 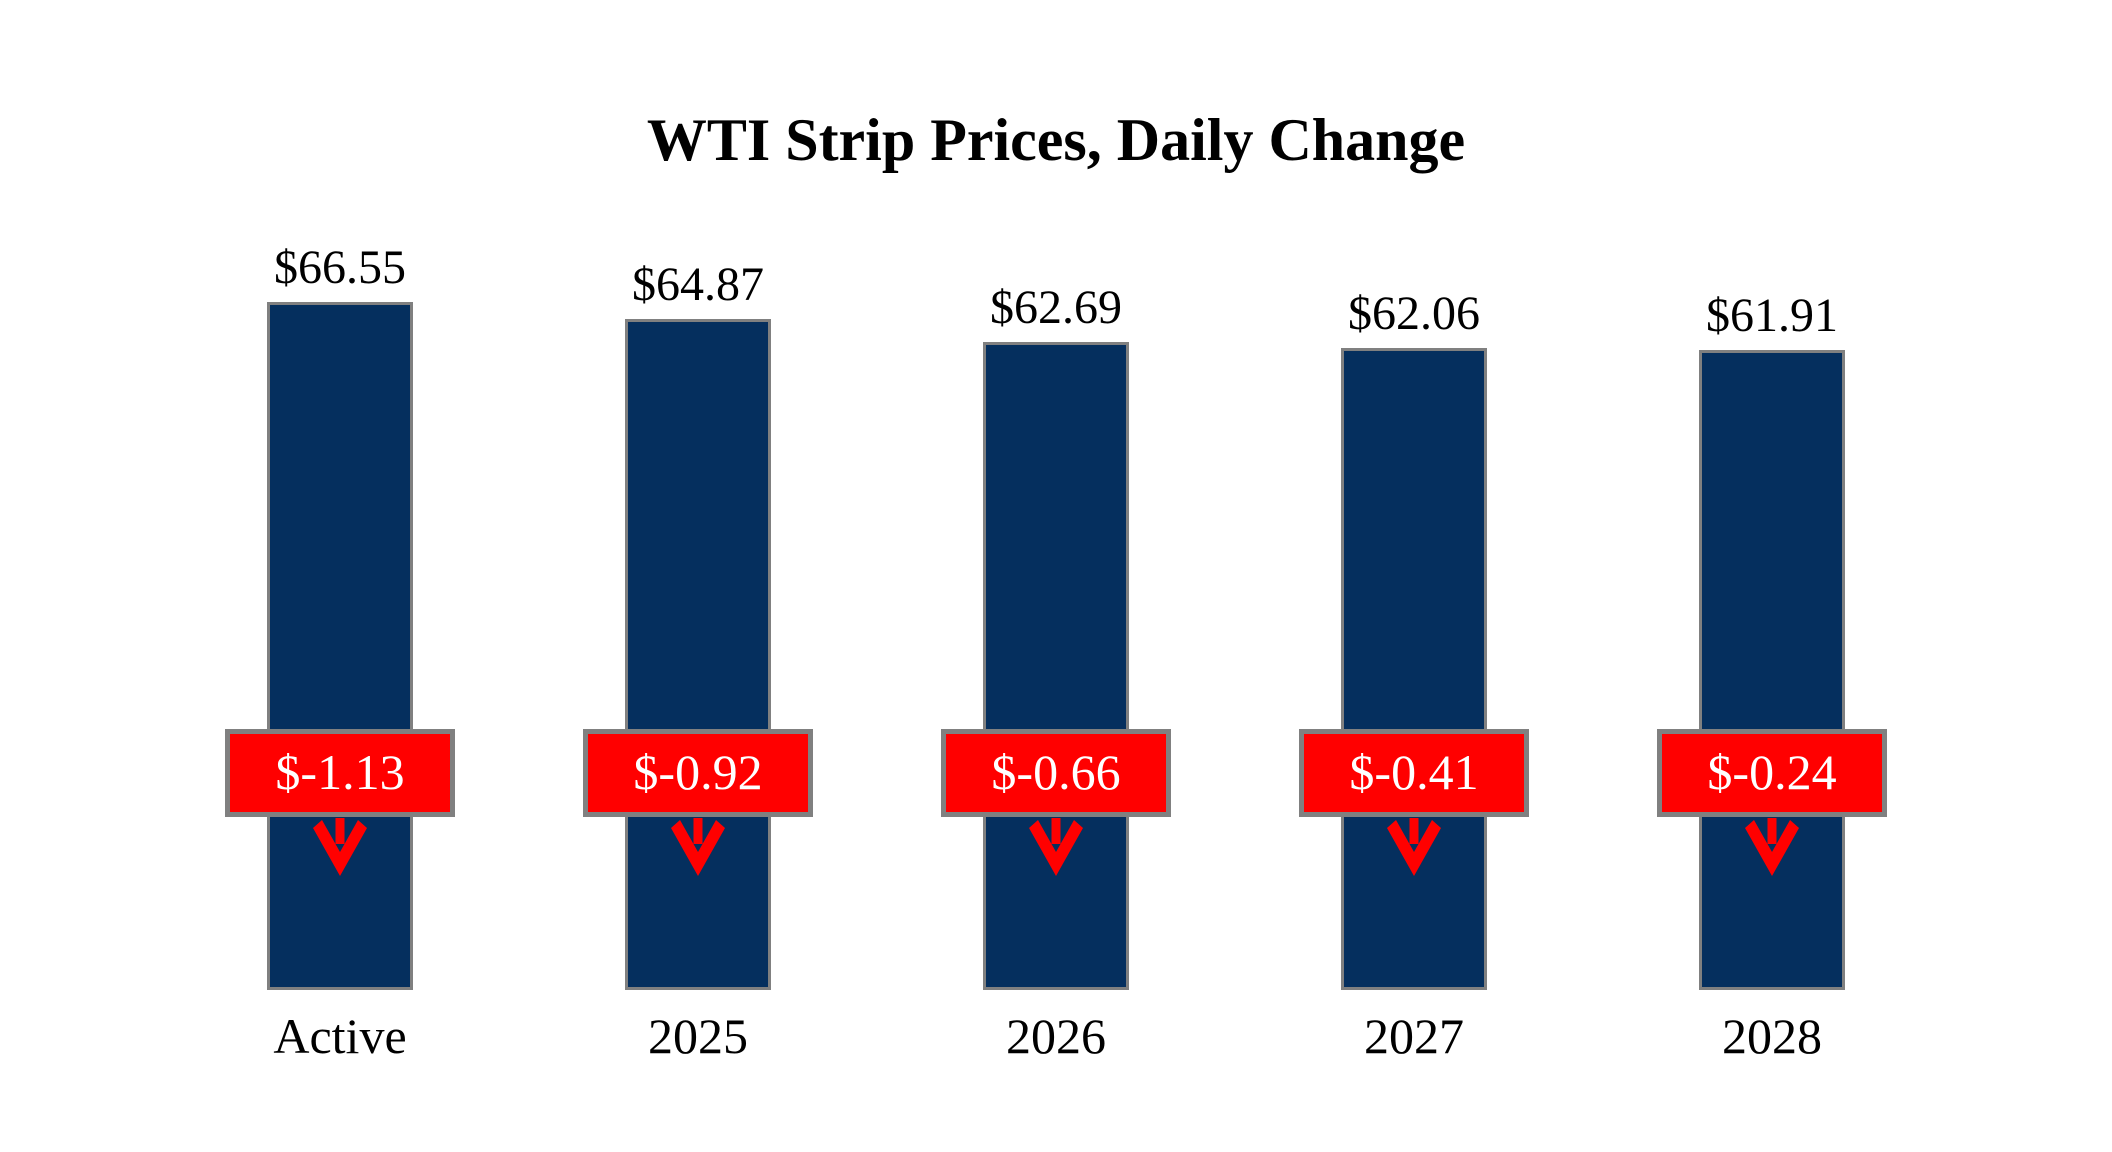 I want to click on daily-change-badge: $-0.24, so click(x=1772, y=773).